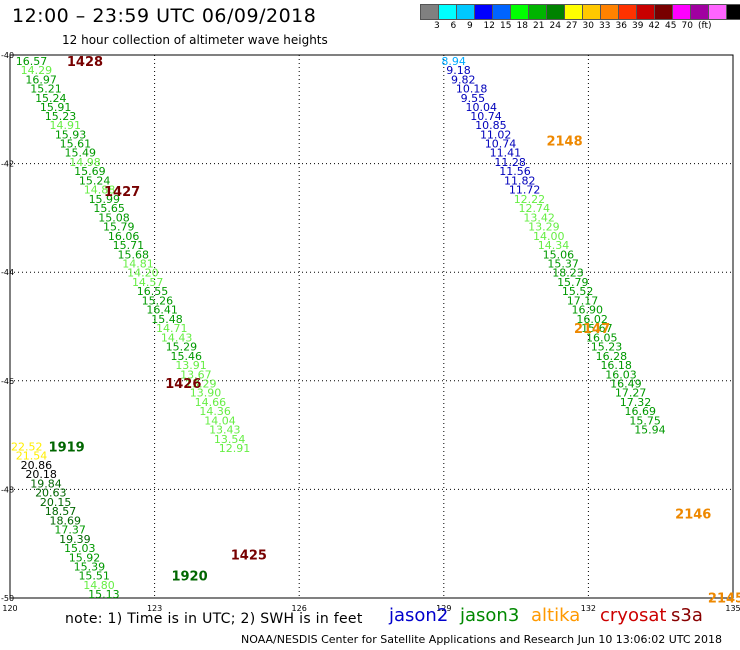 The width and height of the screenshot is (740, 650). I want to click on legend-label: 27, so click(572, 26).